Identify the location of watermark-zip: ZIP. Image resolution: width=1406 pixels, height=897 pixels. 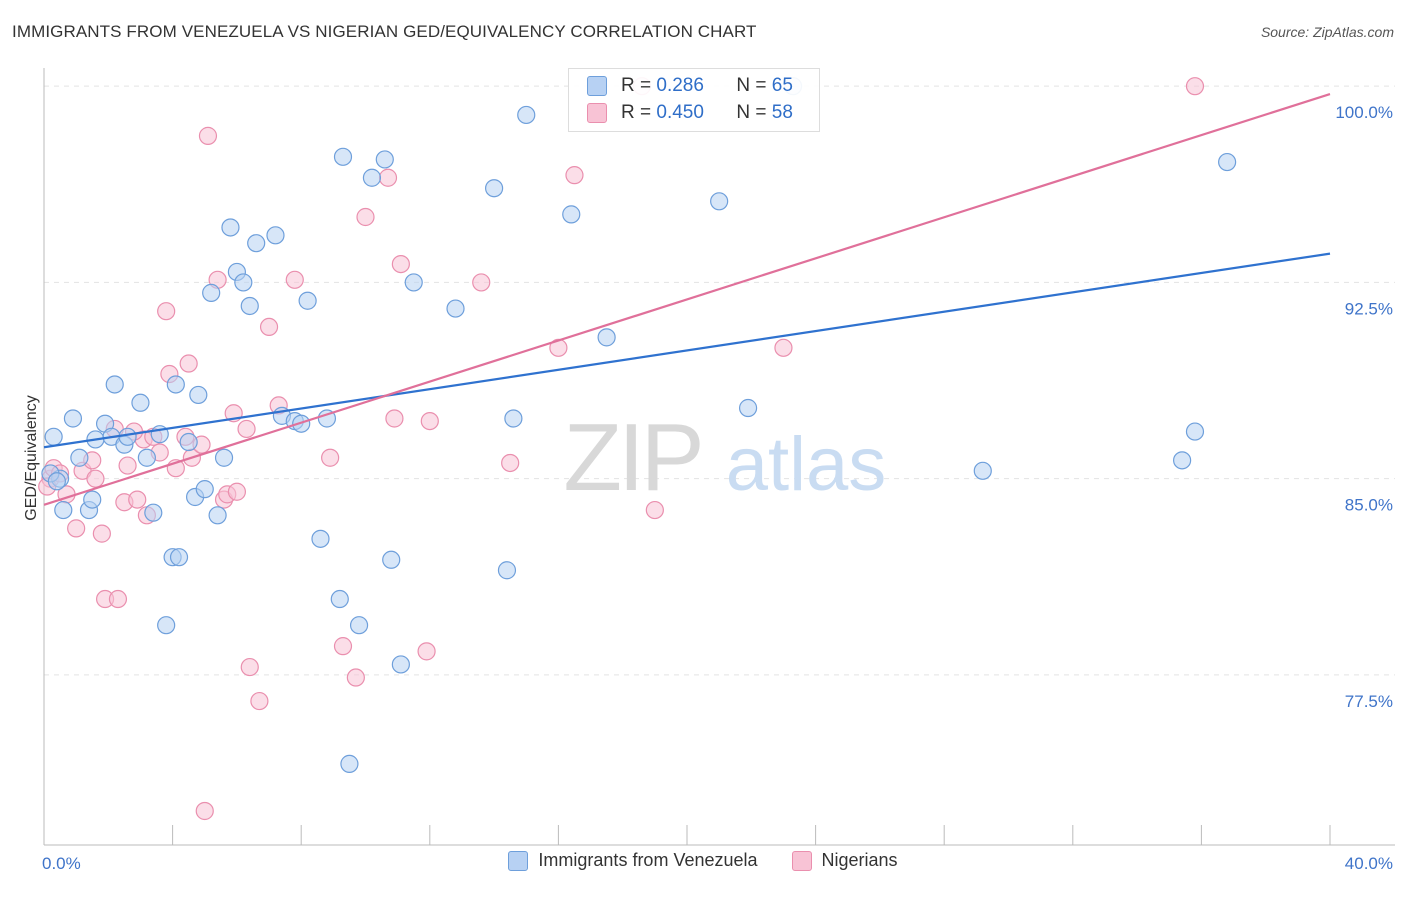
(631, 457).